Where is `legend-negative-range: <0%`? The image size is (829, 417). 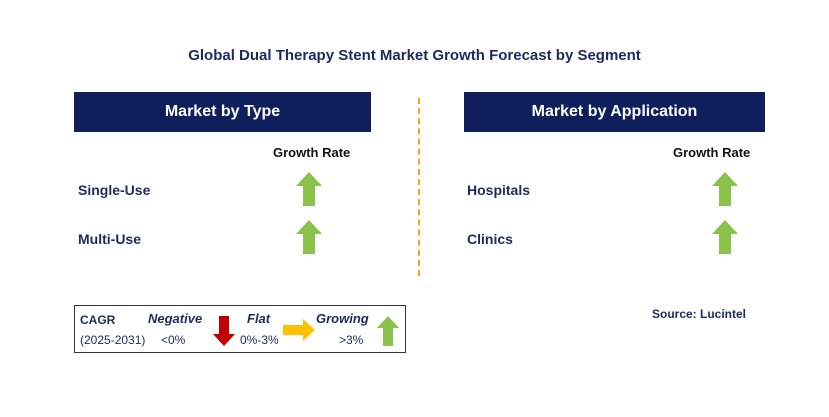
legend-negative-range: <0% is located at coordinates (173, 340).